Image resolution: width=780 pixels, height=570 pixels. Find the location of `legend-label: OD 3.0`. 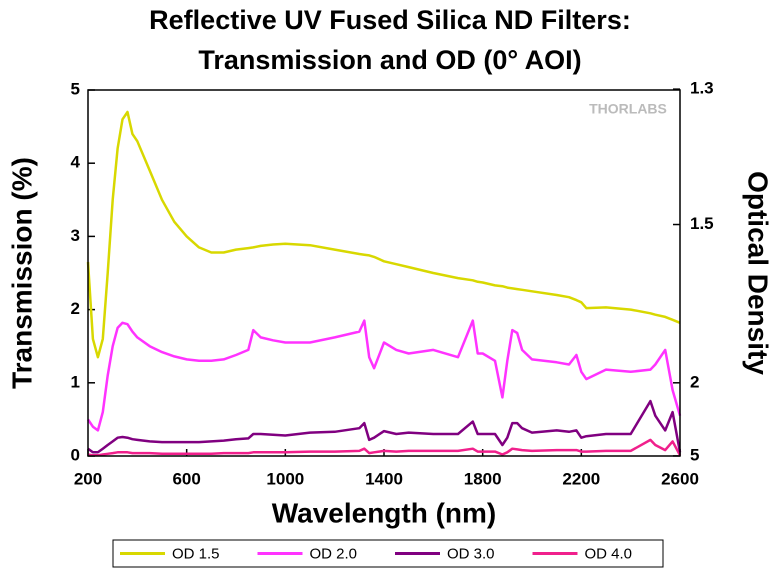

legend-label: OD 3.0 is located at coordinates (471, 553).